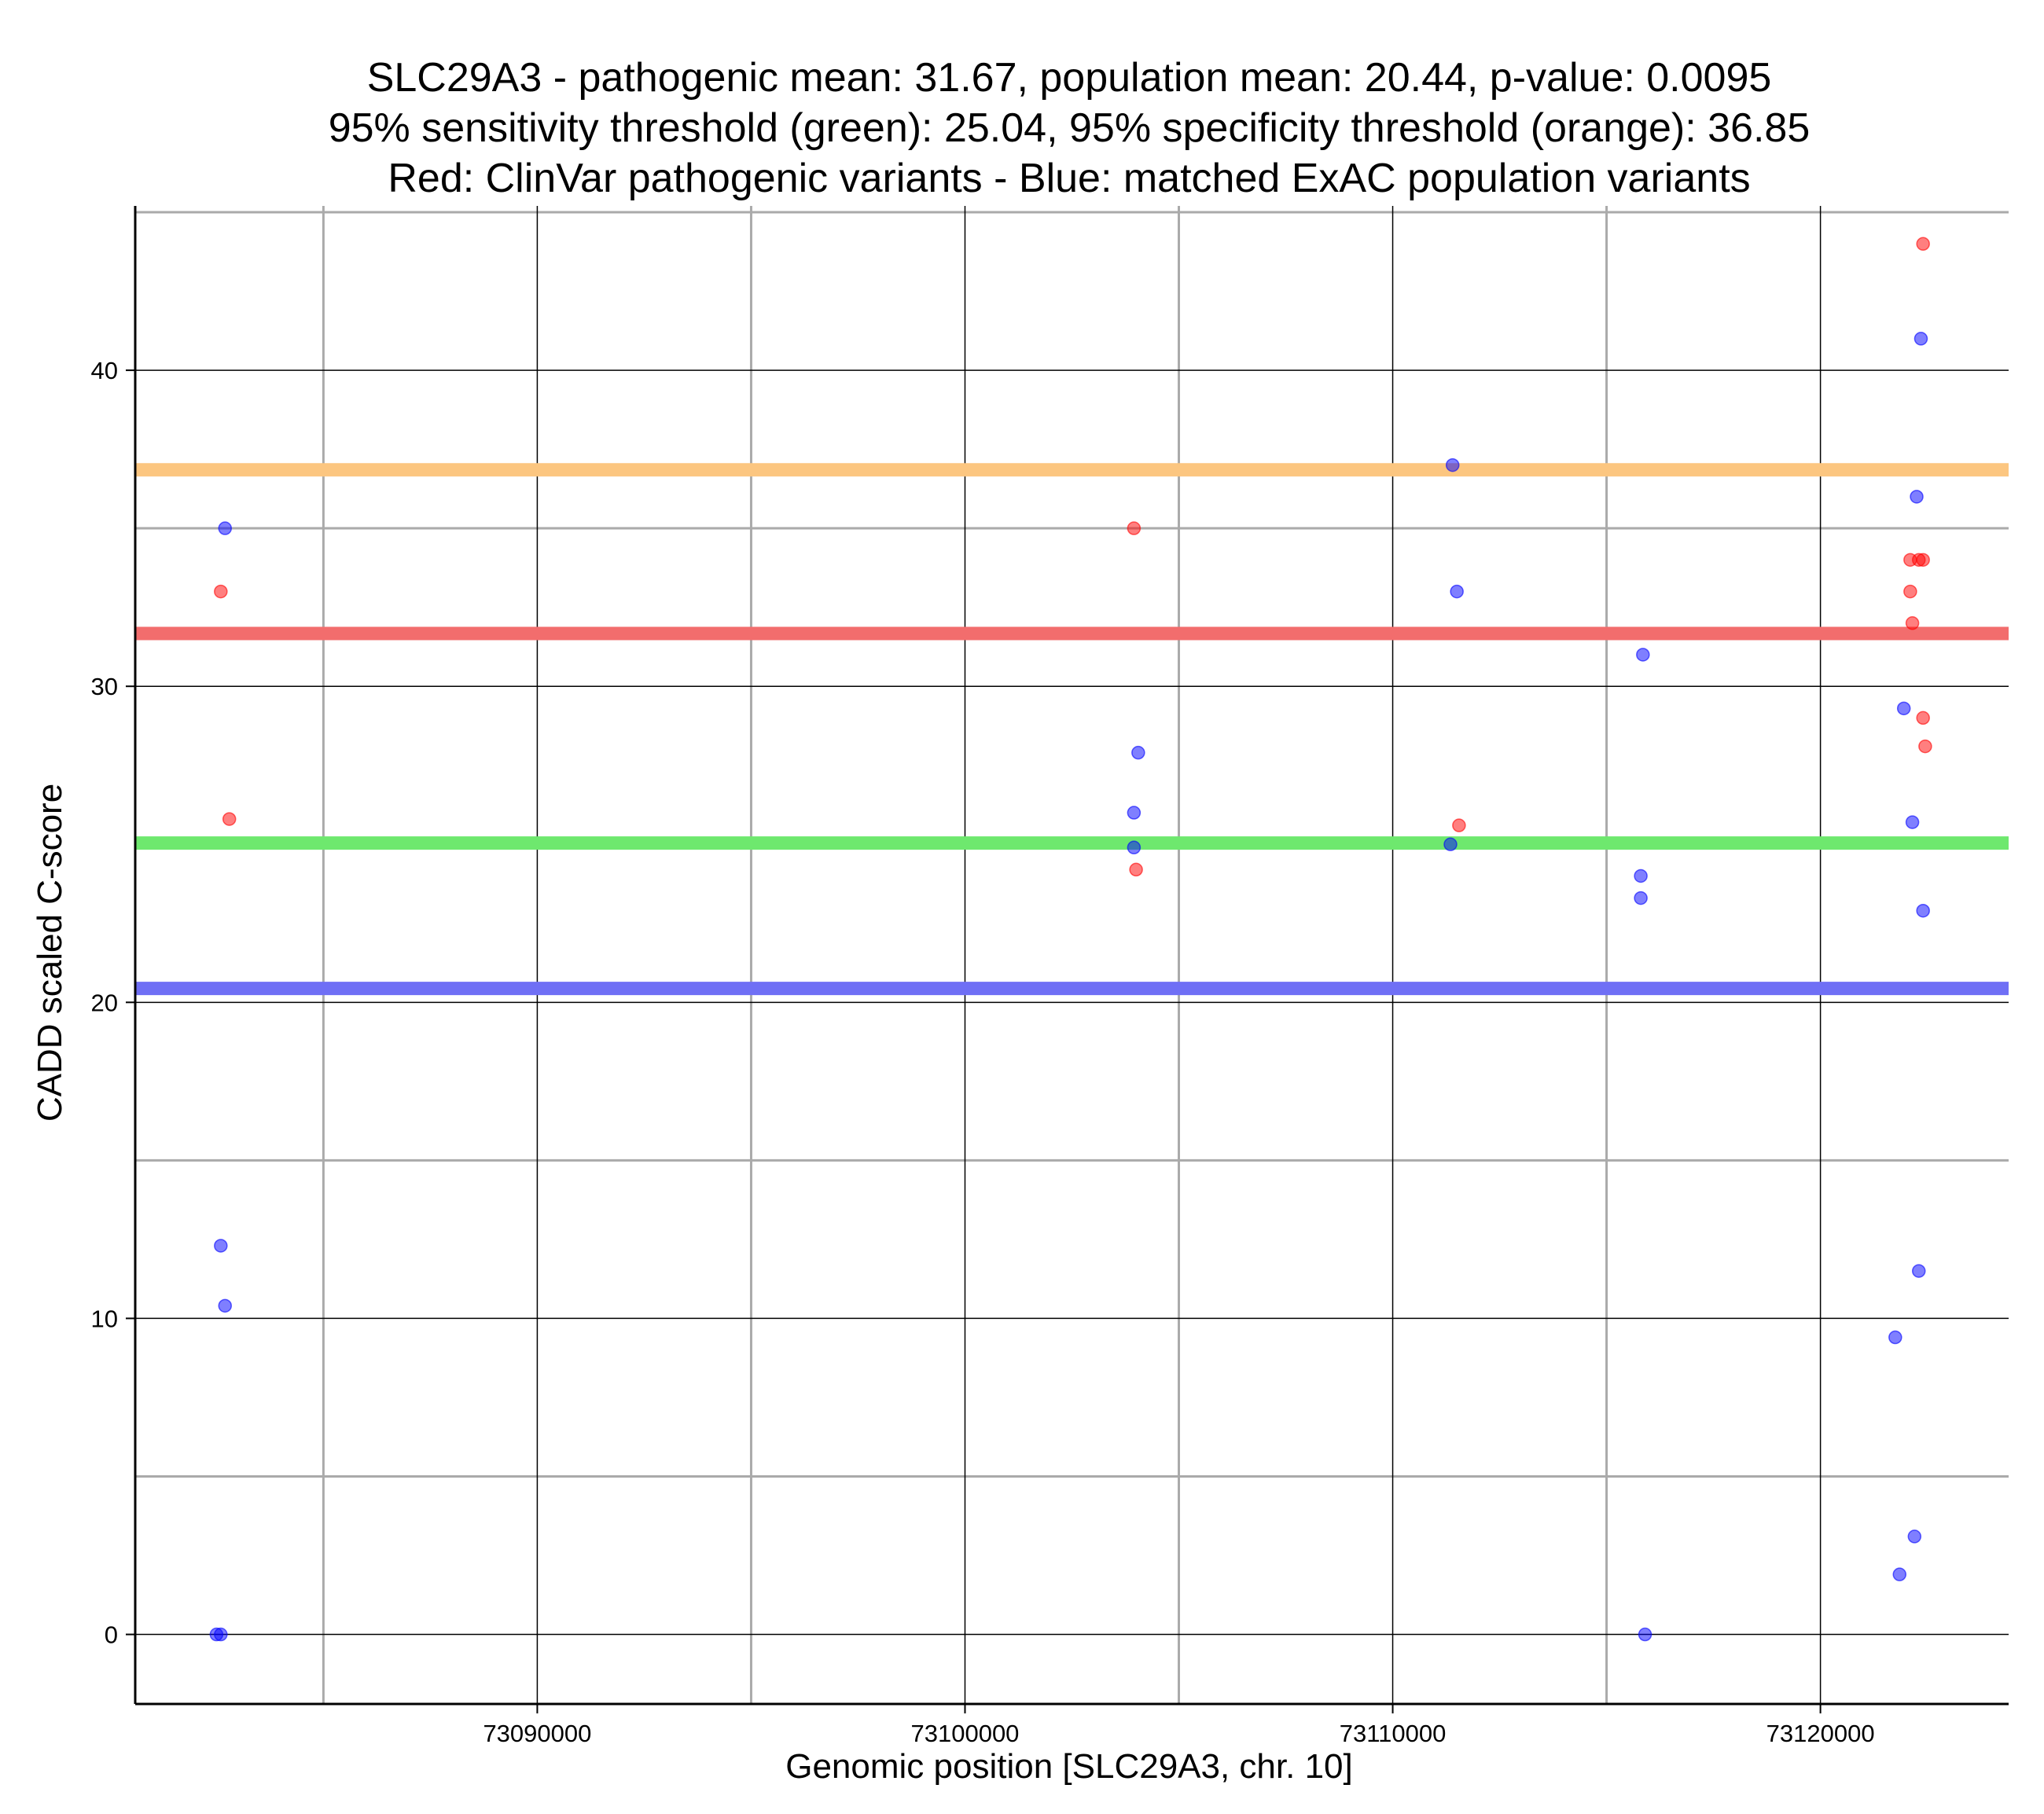 This screenshot has width=2044, height=1814. I want to click on y-axis-title: CADD scaled C-score, so click(50, 953).